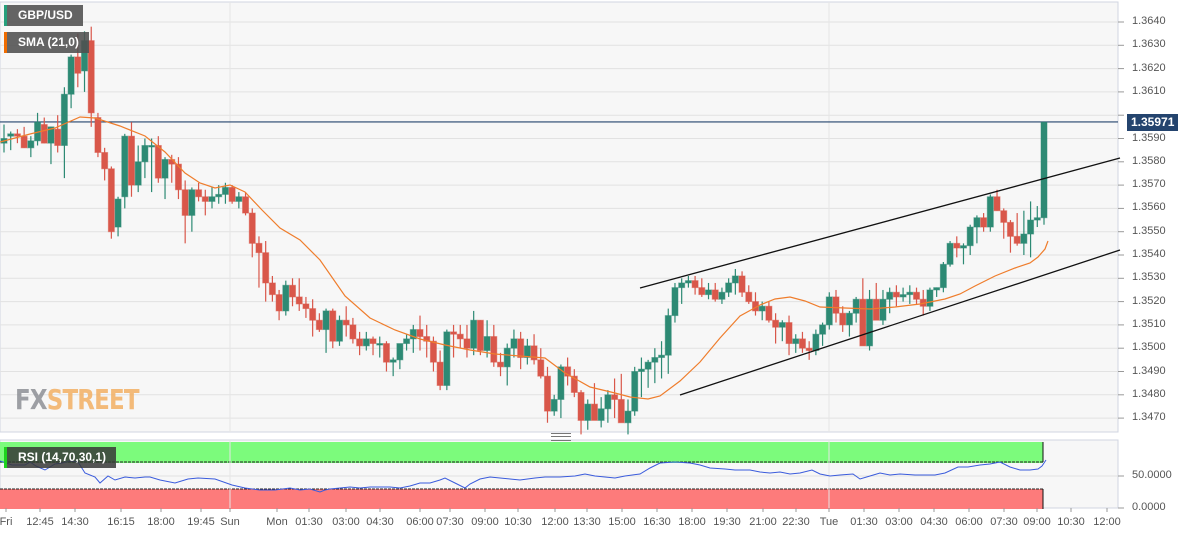 Image resolution: width=1194 pixels, height=541 pixels. What do you see at coordinates (1149, 507) in the screenshot?
I see `rsi-tick-label: 0.0000` at bounding box center [1149, 507].